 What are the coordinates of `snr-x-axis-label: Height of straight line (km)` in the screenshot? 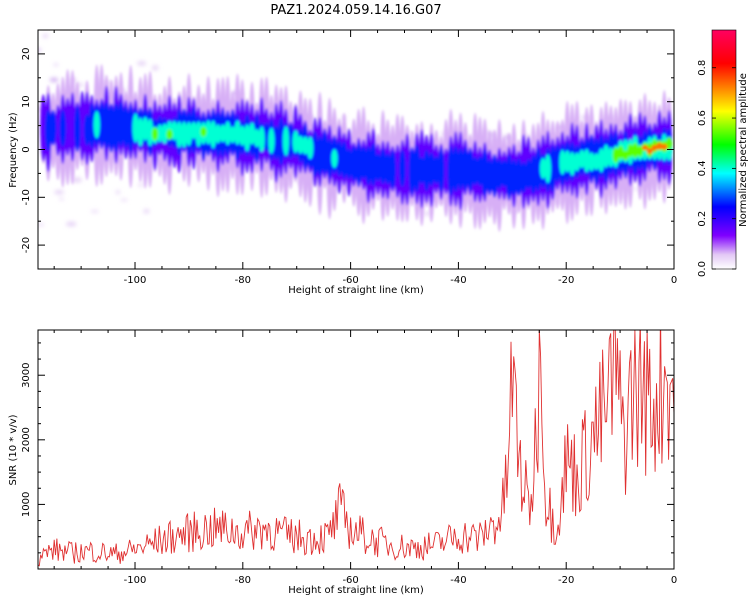 It's located at (356, 590).